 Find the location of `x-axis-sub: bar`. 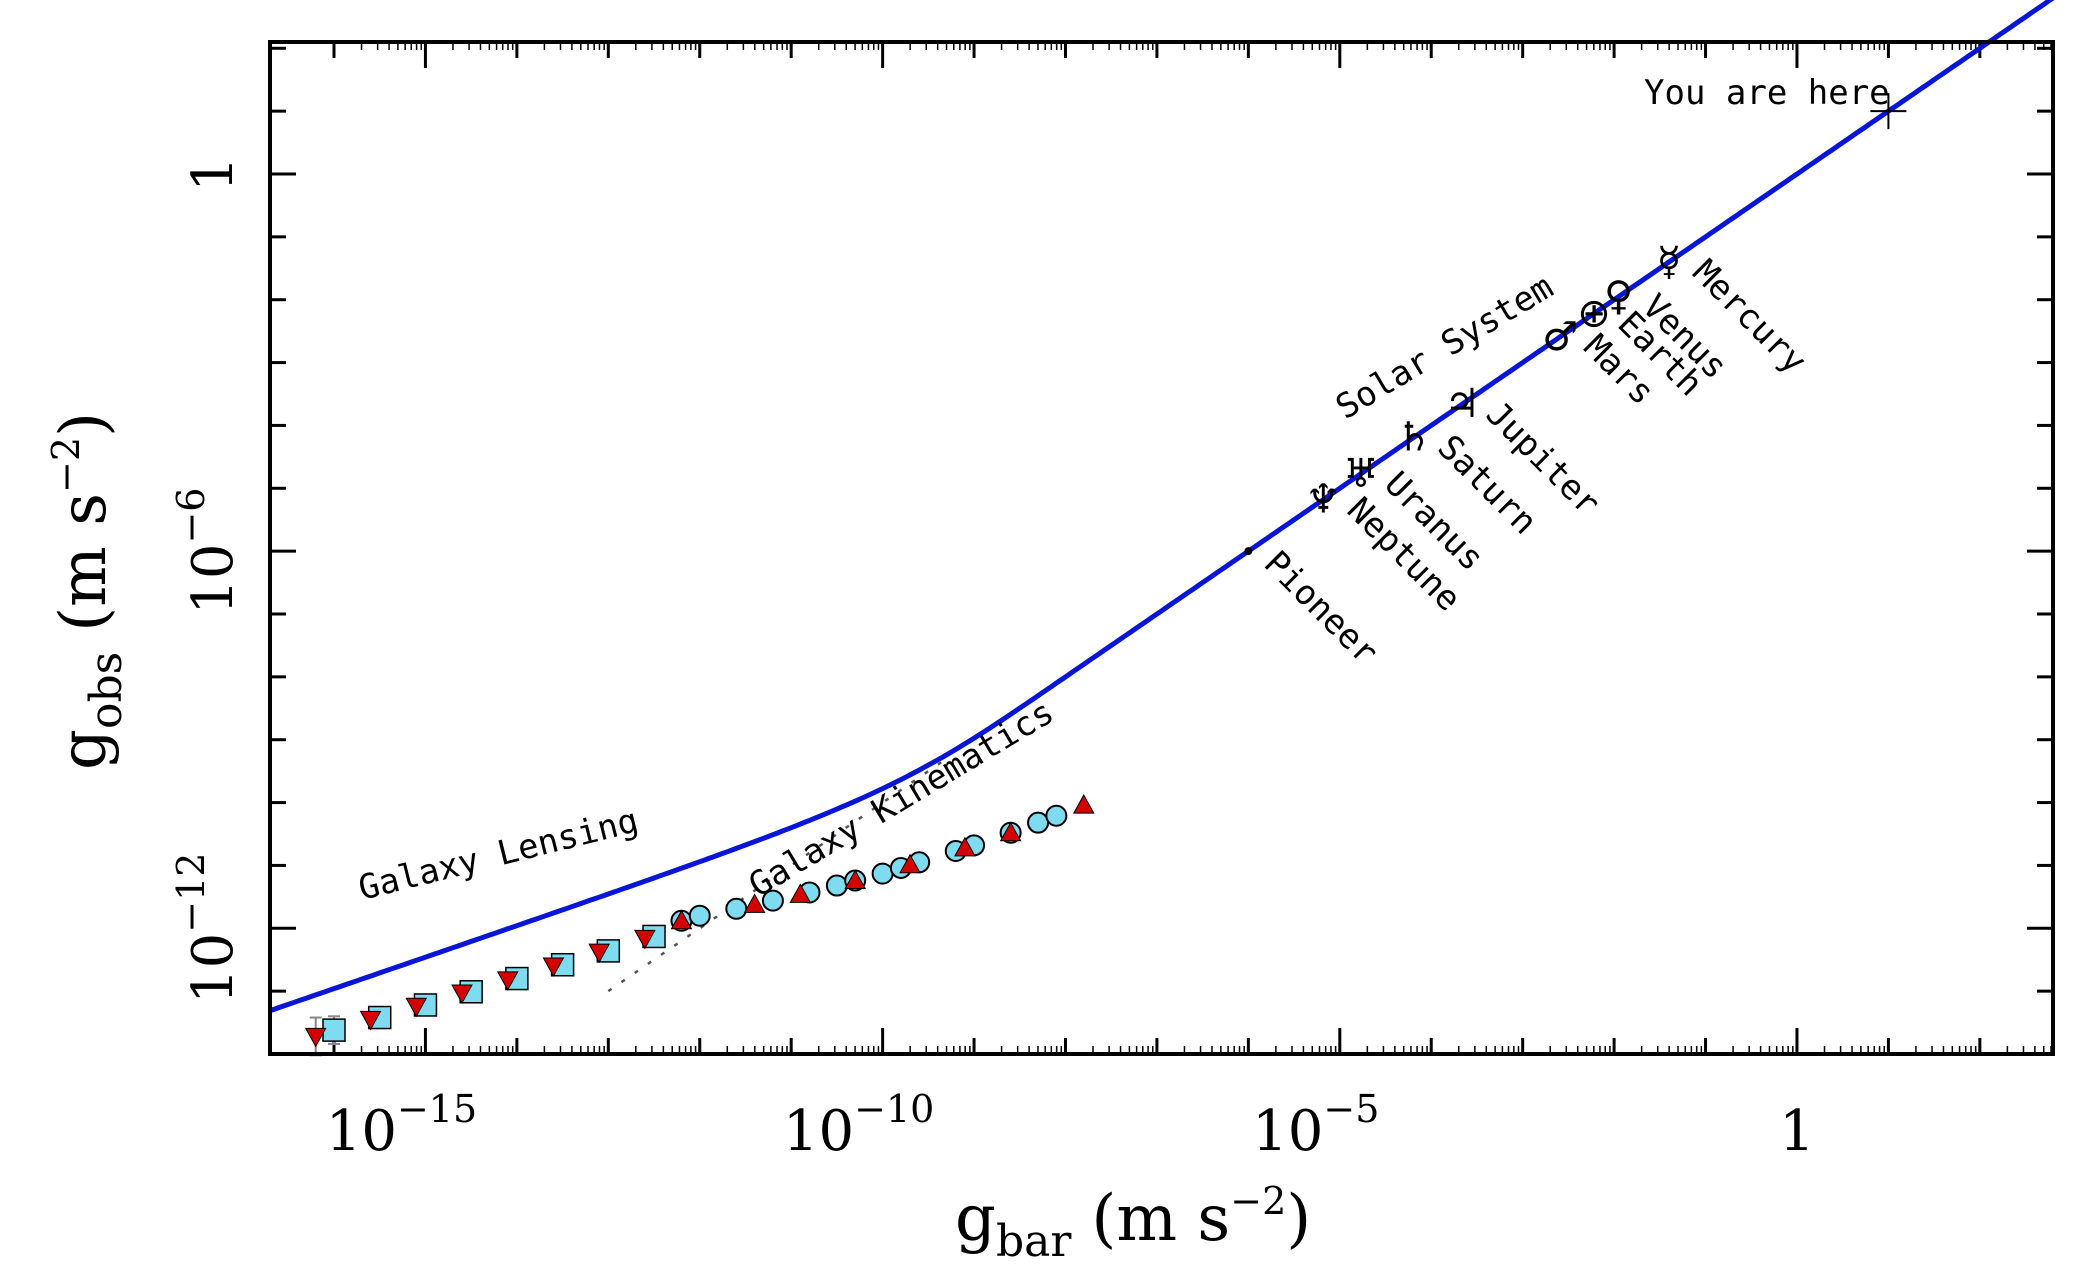

x-axis-sub: bar is located at coordinates (1034, 1241).